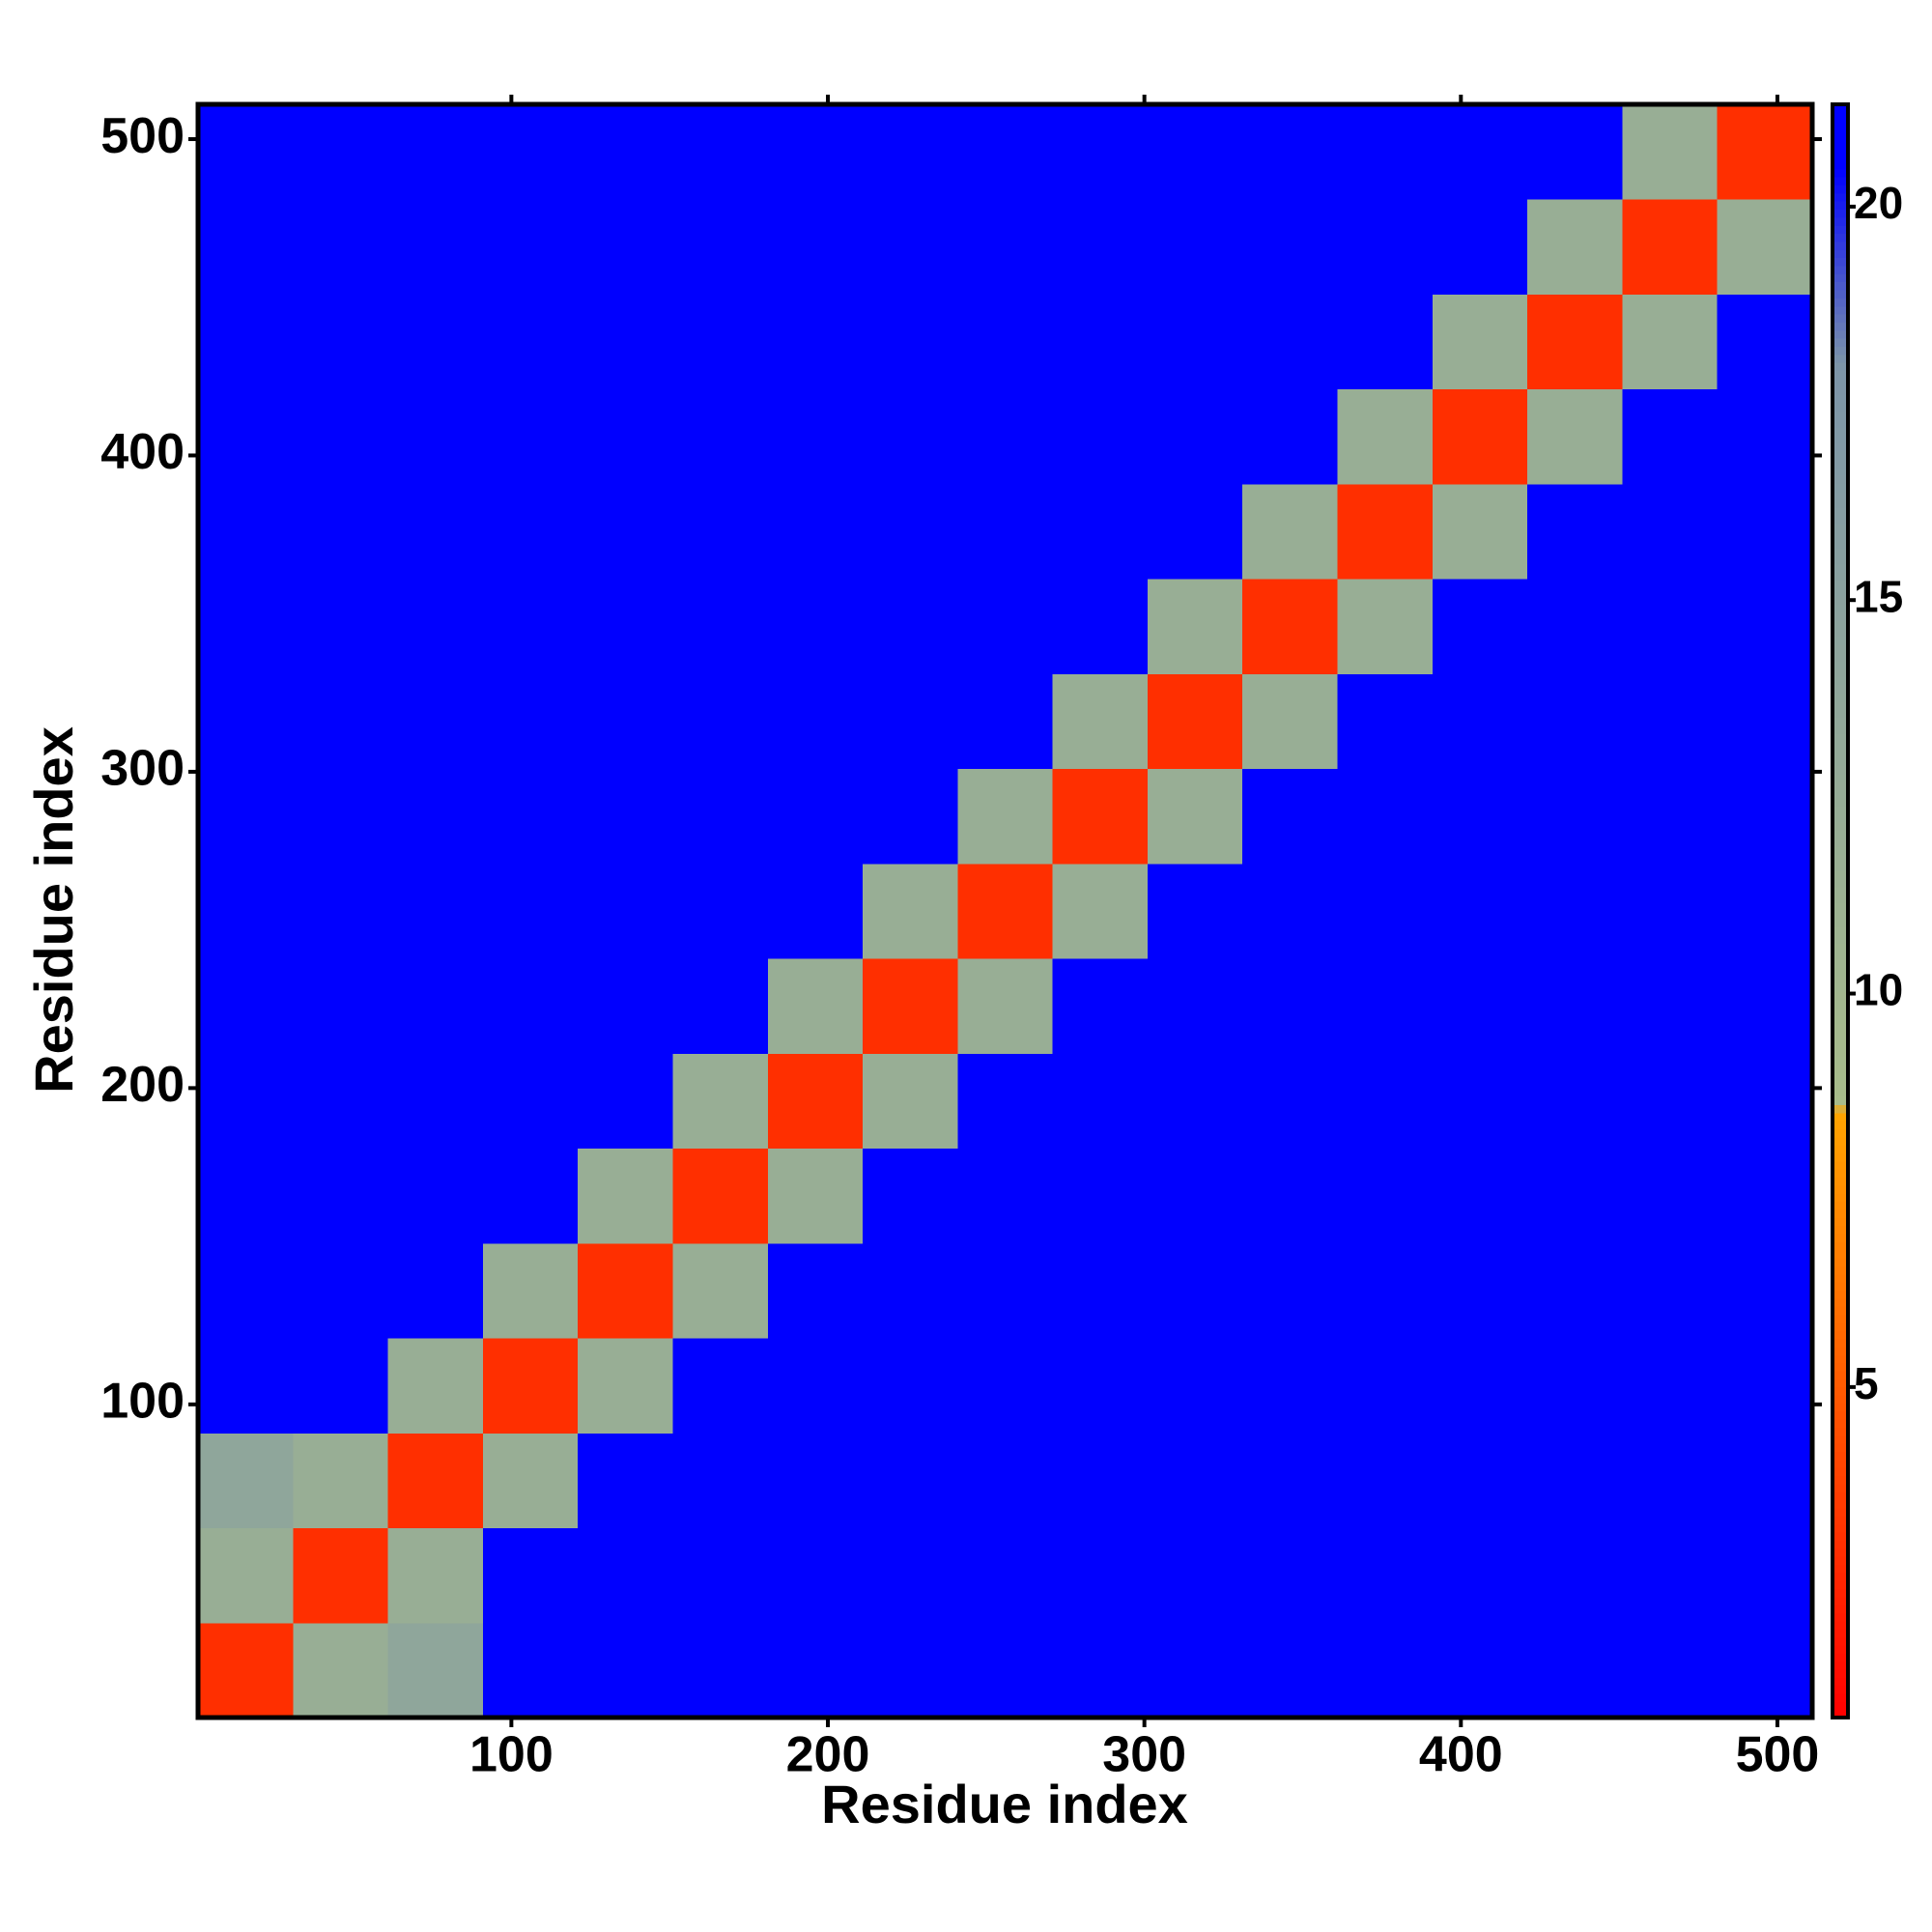 The height and width of the screenshot is (1932, 1932). What do you see at coordinates (1461, 1755) in the screenshot?
I see `x-tick-label: 400` at bounding box center [1461, 1755].